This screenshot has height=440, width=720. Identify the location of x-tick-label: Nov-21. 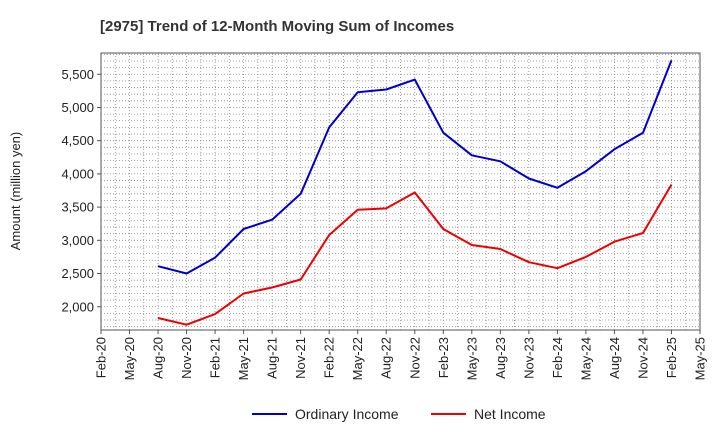
(300, 358).